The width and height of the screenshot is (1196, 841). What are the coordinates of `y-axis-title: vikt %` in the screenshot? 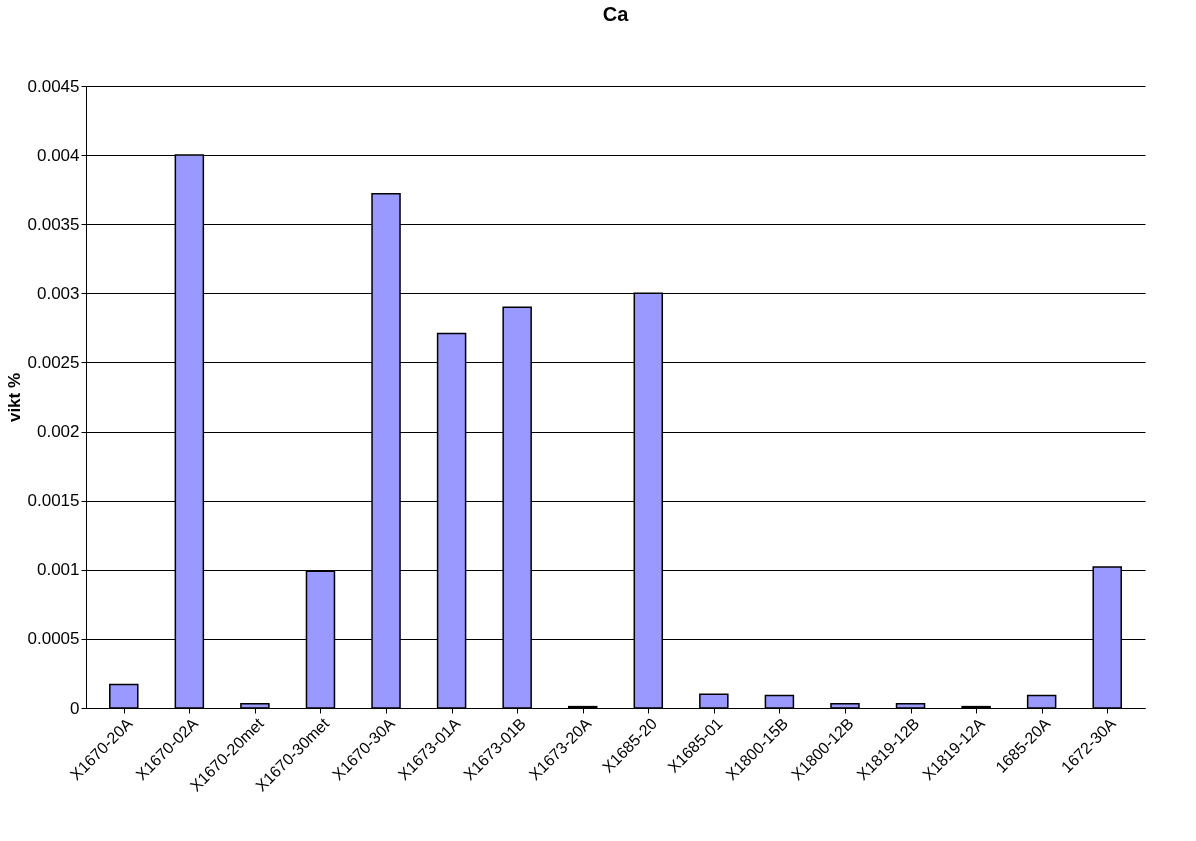 It's located at (14, 397).